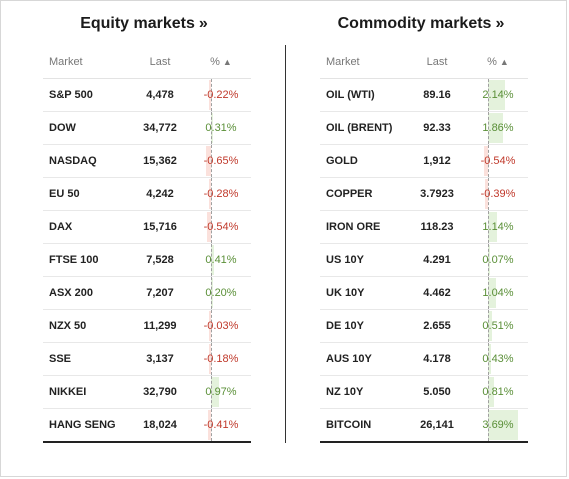  Describe the element at coordinates (363, 326) in the screenshot. I see `market-name: DE 10Y` at that location.